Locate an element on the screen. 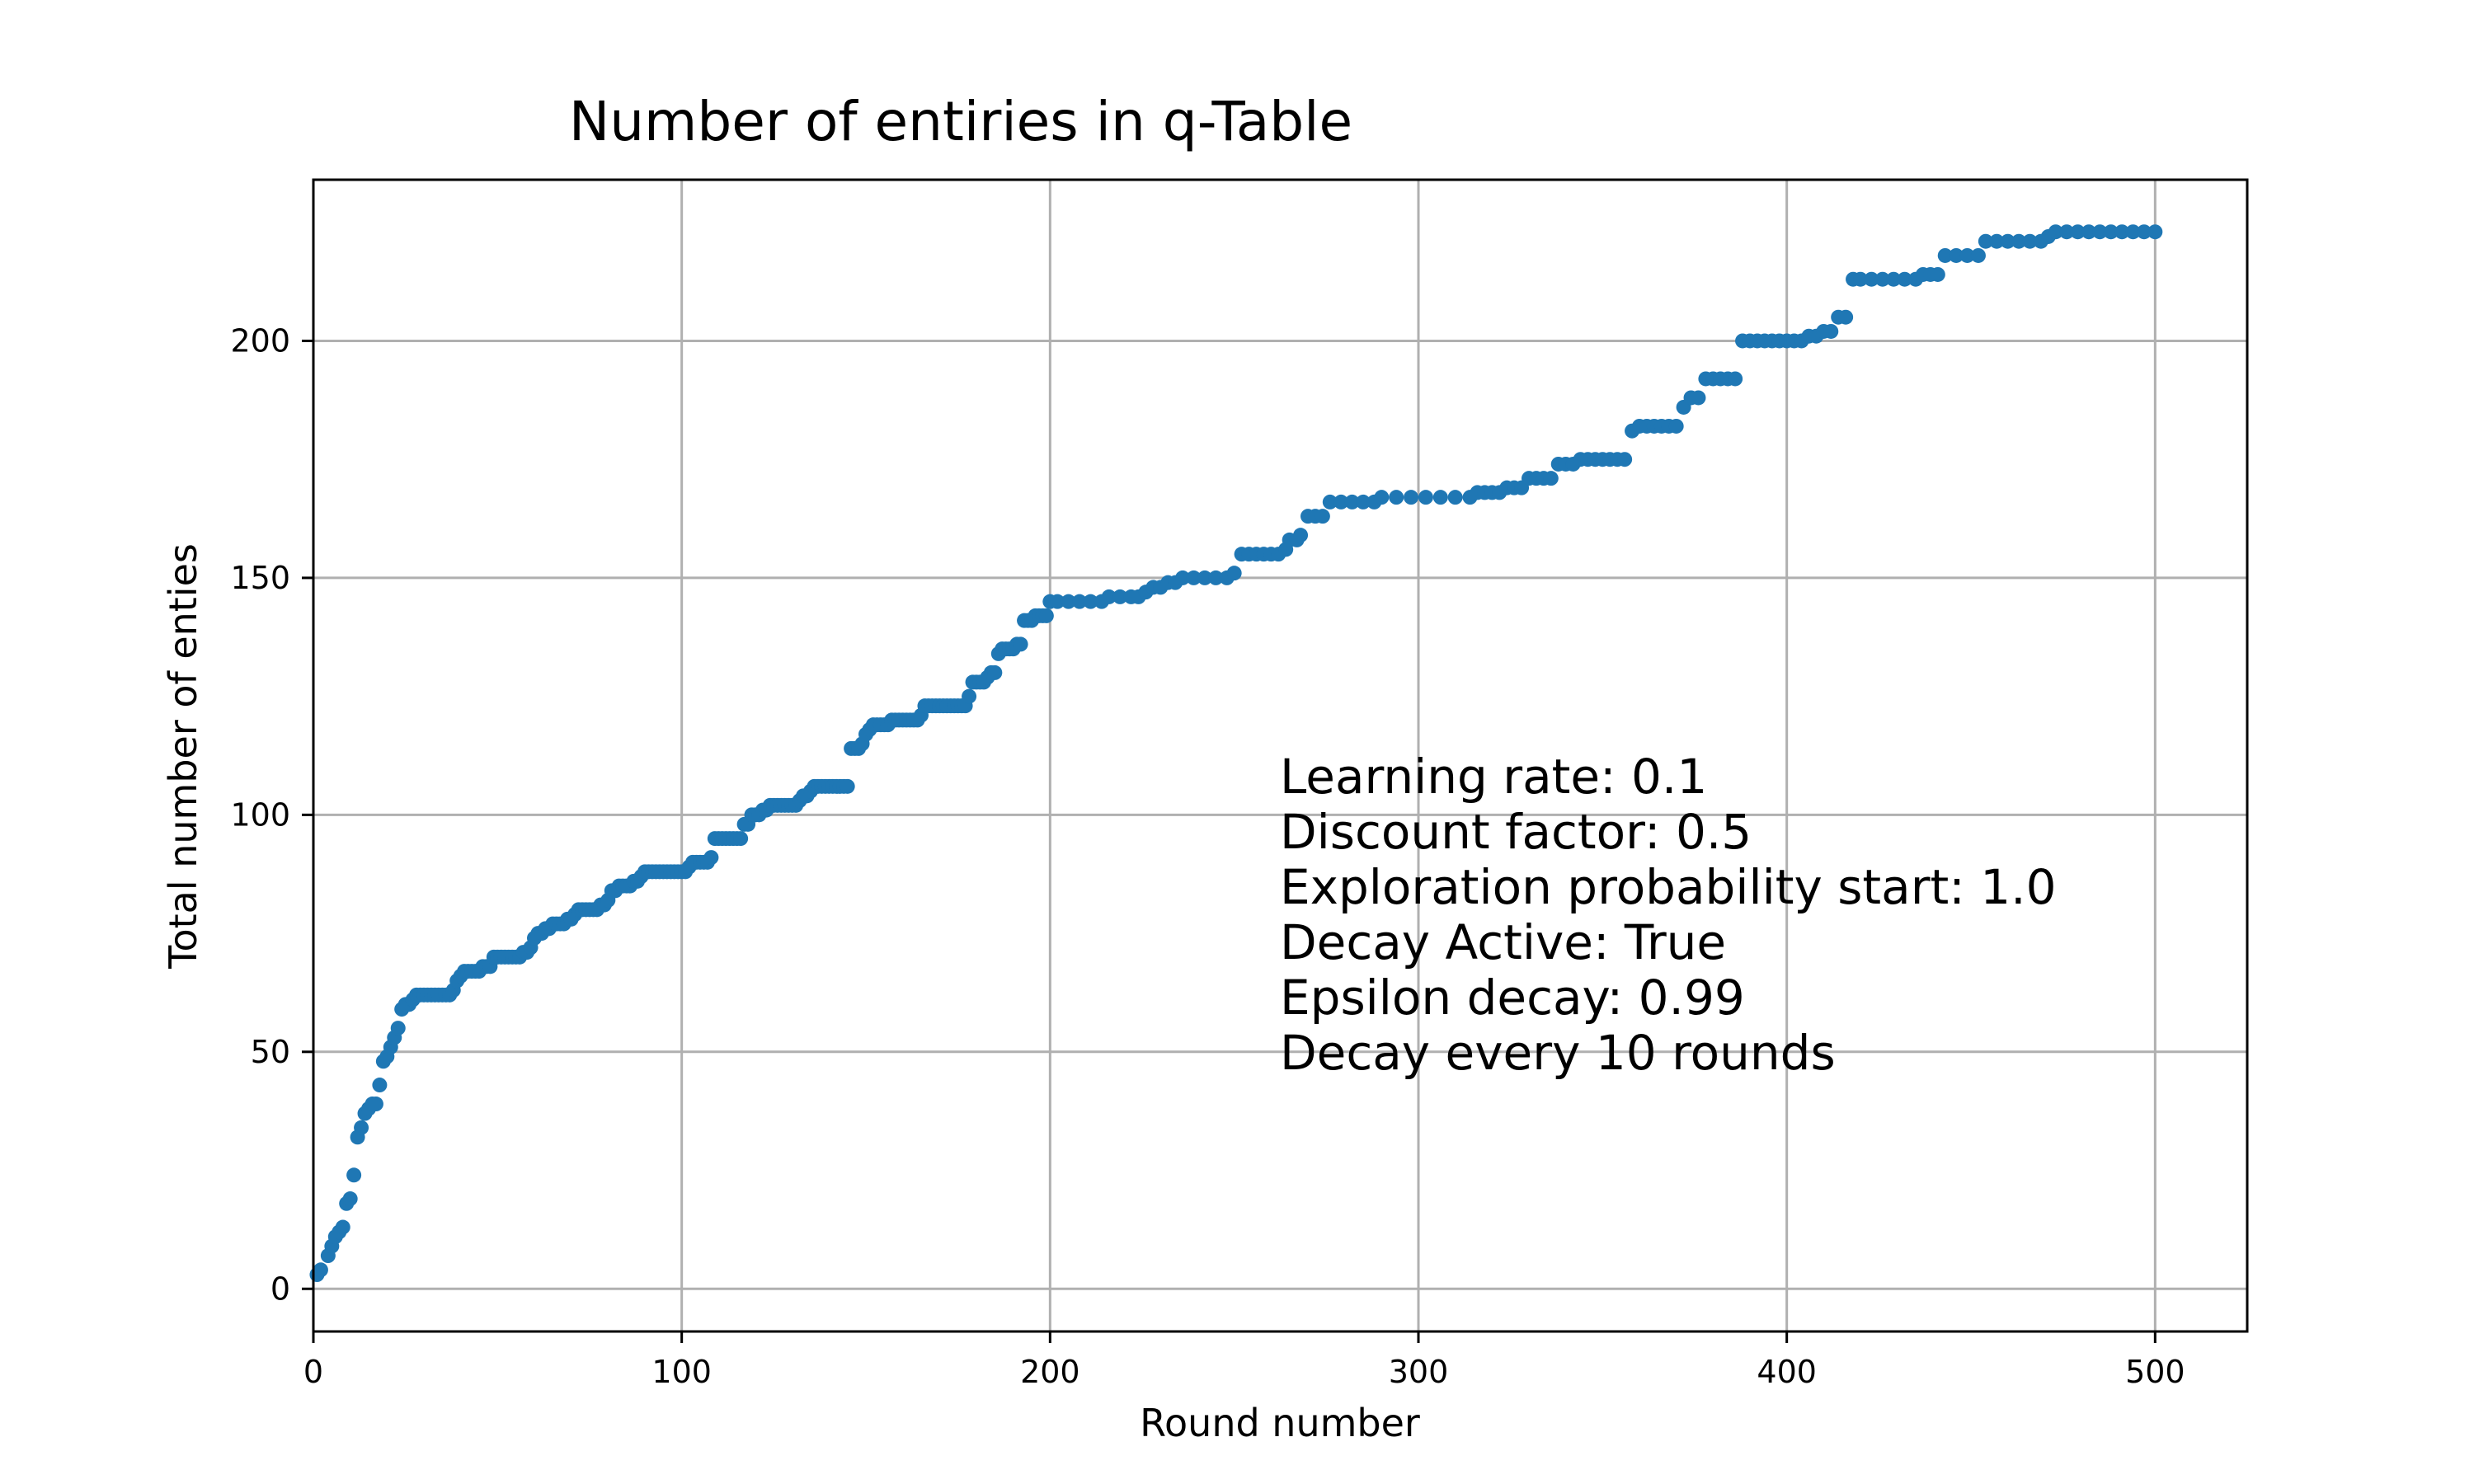 The image size is (2474, 1484). y-axis: 0 50 100 150 200 is located at coordinates (271, 814).